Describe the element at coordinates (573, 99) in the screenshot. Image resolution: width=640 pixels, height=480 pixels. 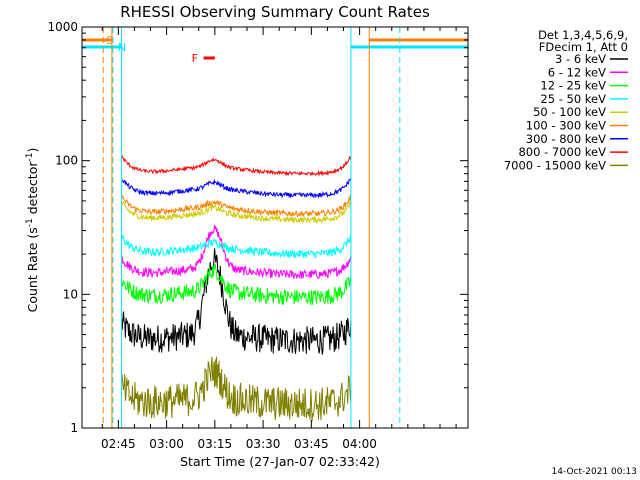
I see `legend-label-4: 25 - 50 keV` at that location.